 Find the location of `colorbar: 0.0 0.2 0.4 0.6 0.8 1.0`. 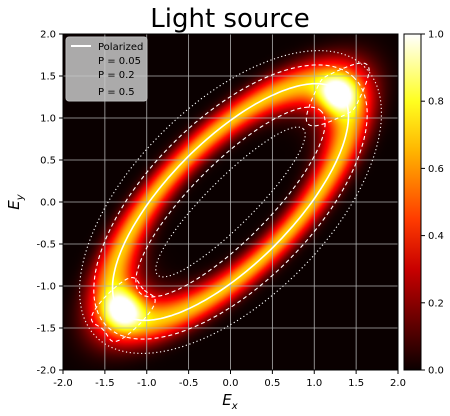

colorbar: 0.0 0.2 0.4 0.6 0.8 1.0 is located at coordinates (423, 203).